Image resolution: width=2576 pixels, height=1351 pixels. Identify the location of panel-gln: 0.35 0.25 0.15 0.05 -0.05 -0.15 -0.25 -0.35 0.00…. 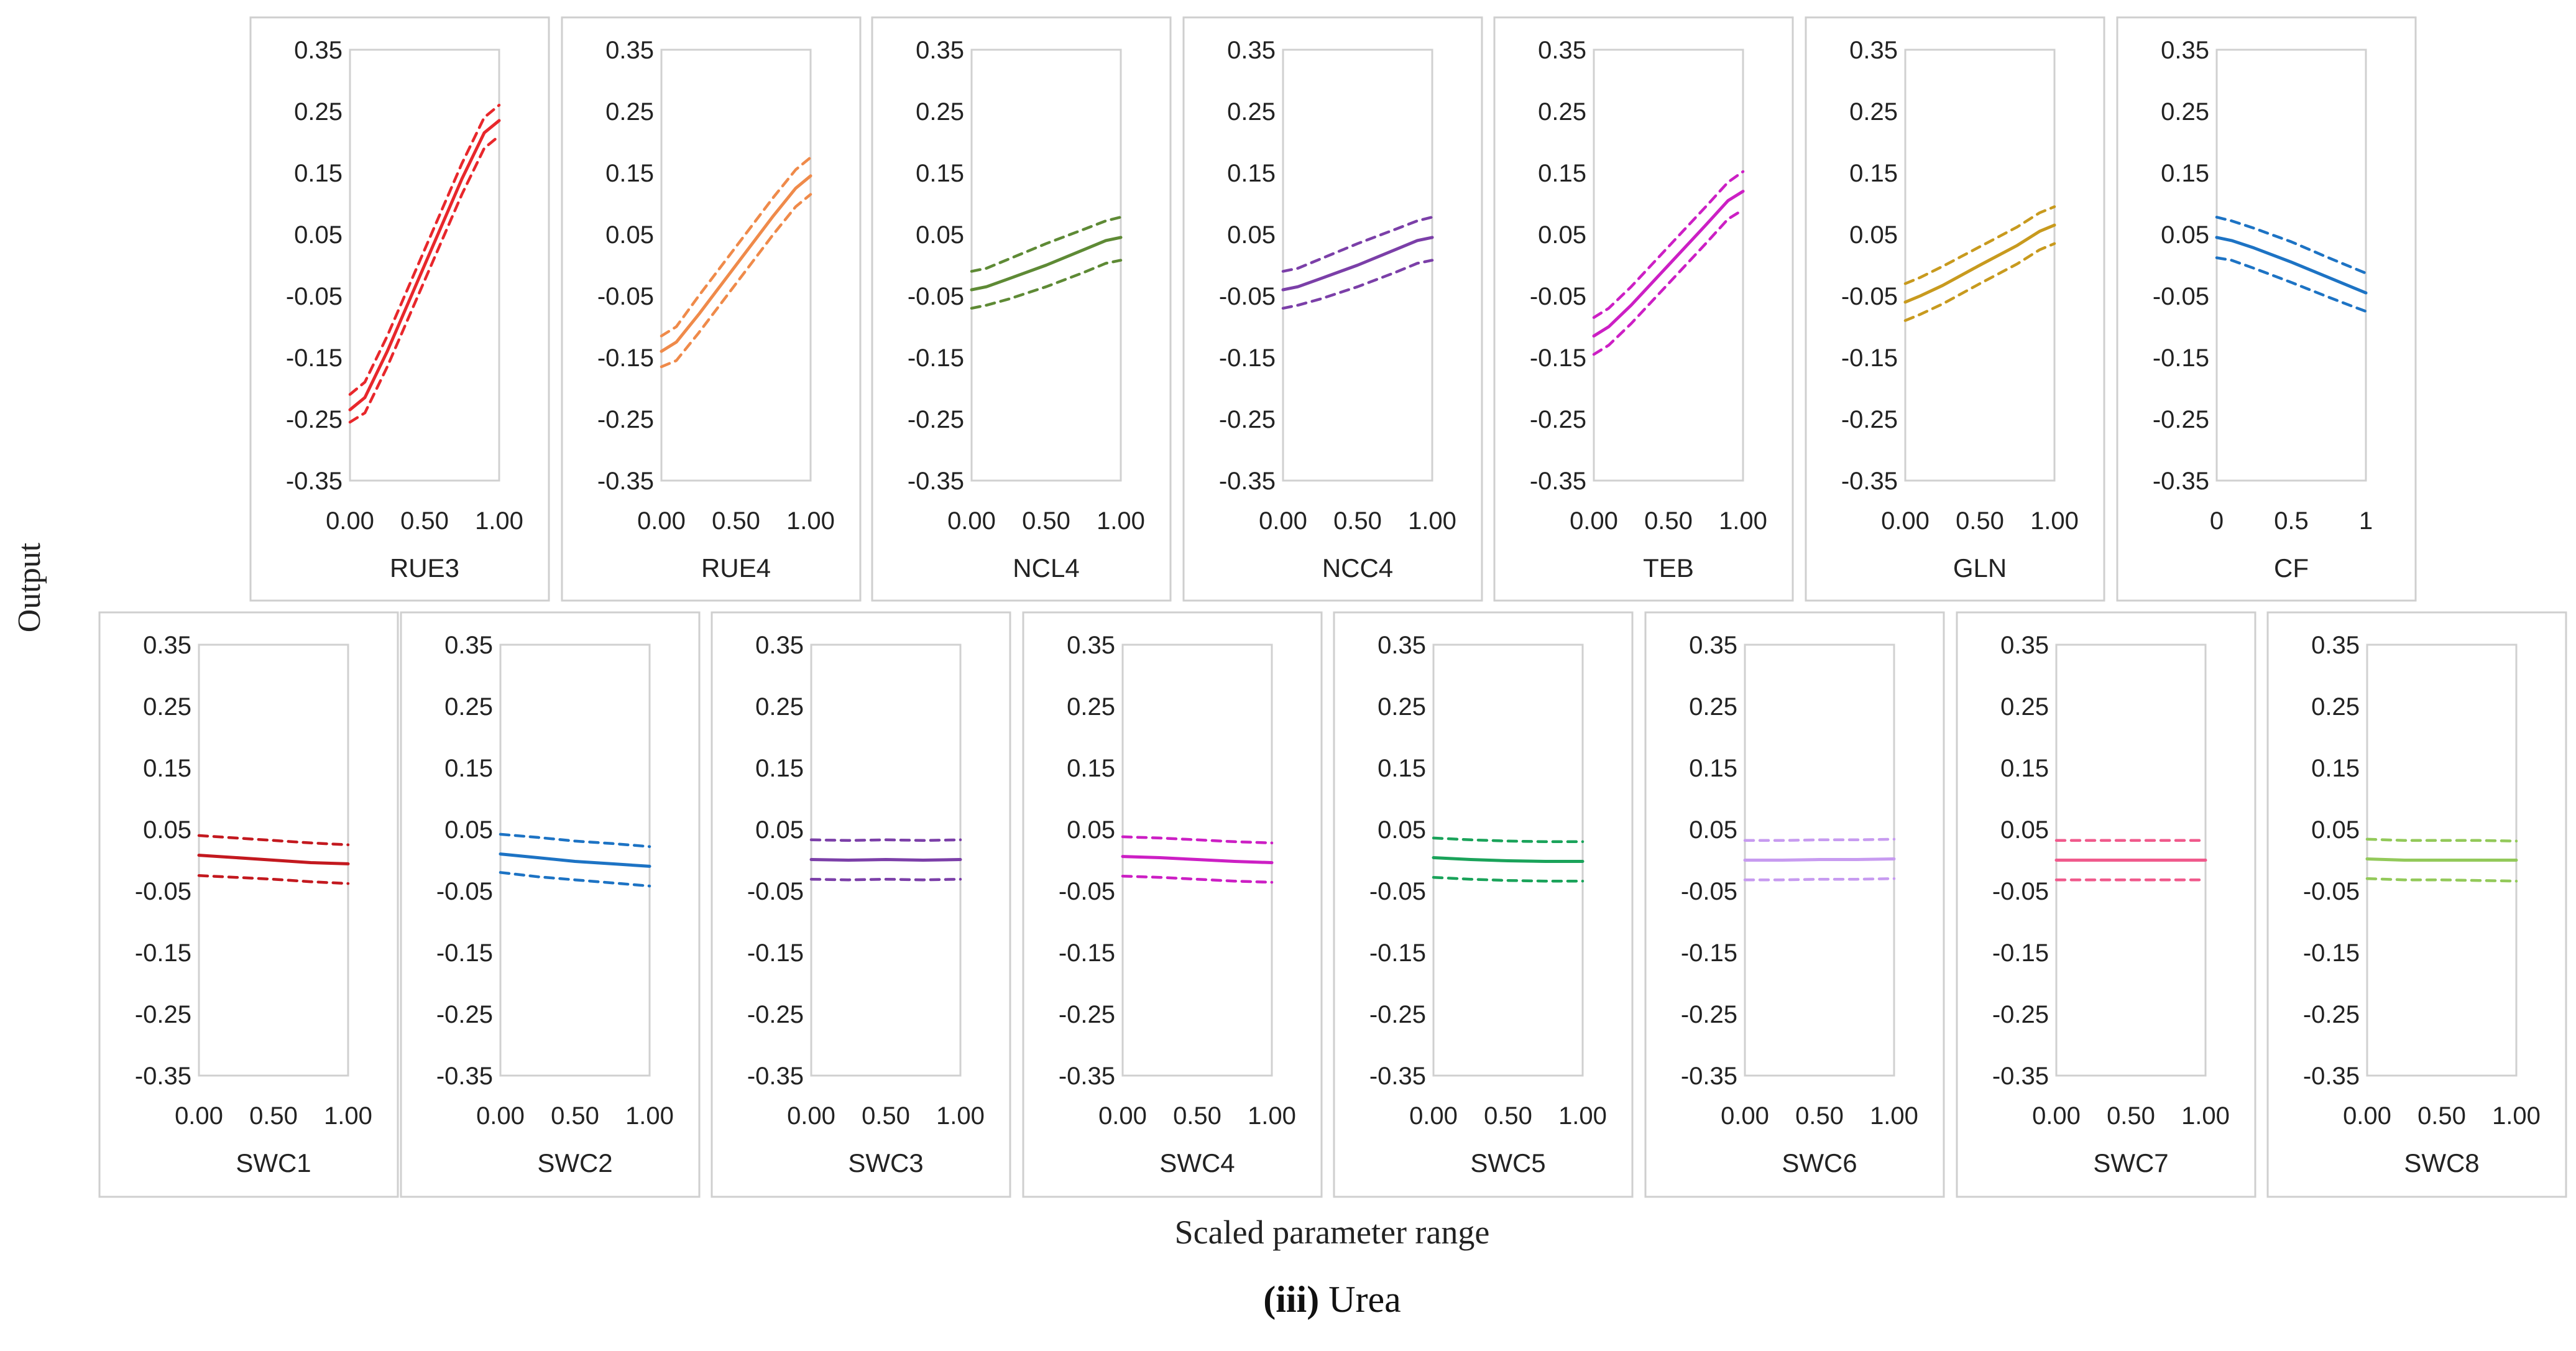
(1955, 309).